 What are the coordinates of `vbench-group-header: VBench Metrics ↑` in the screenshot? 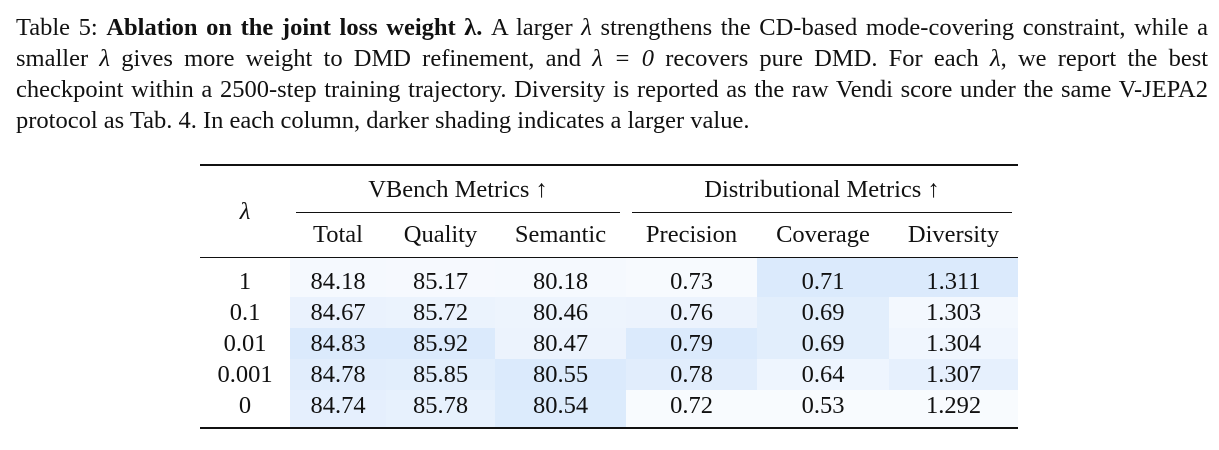 It's located at (458, 189).